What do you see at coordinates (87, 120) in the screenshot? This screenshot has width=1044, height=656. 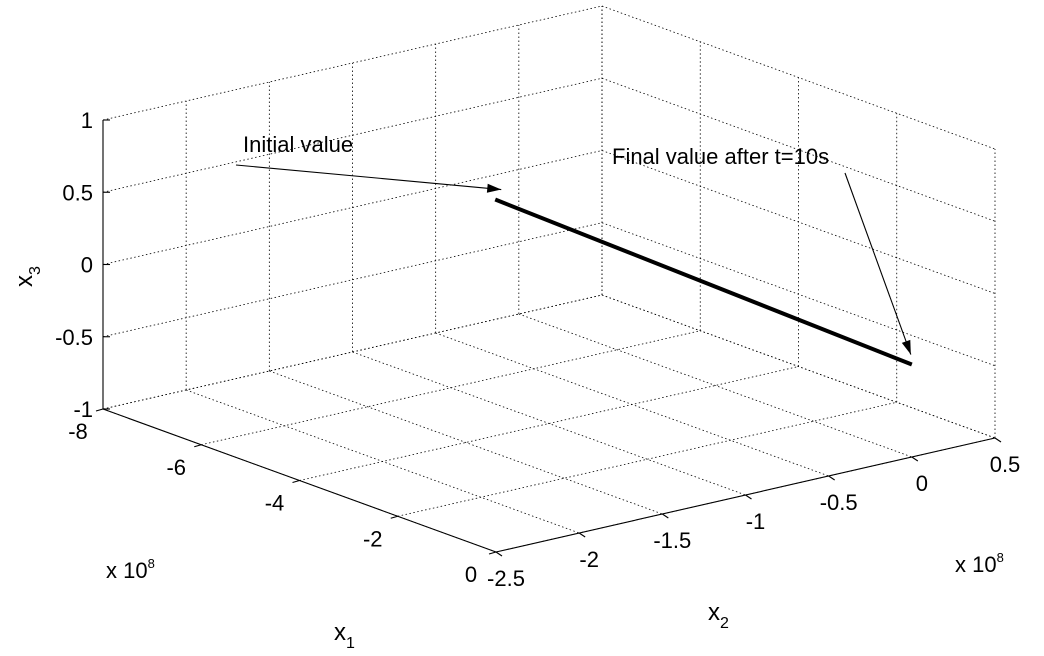 I see `x3-tick-label: 1` at bounding box center [87, 120].